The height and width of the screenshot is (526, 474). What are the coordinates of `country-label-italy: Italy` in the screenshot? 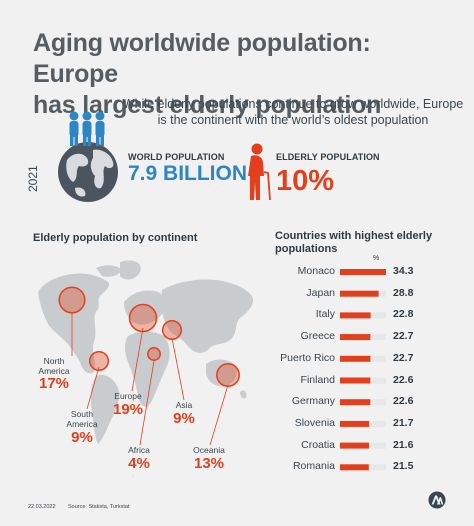 It's located at (325, 314).